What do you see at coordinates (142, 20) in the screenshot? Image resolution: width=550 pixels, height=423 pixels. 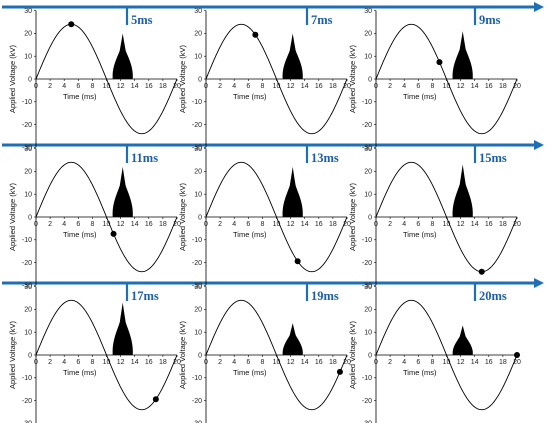 I see `time-label: 5ms` at bounding box center [142, 20].